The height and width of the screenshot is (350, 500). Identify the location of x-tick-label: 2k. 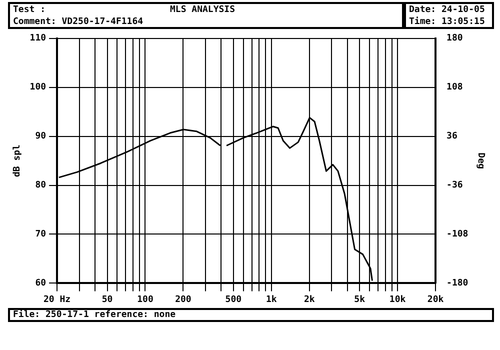
(310, 299).